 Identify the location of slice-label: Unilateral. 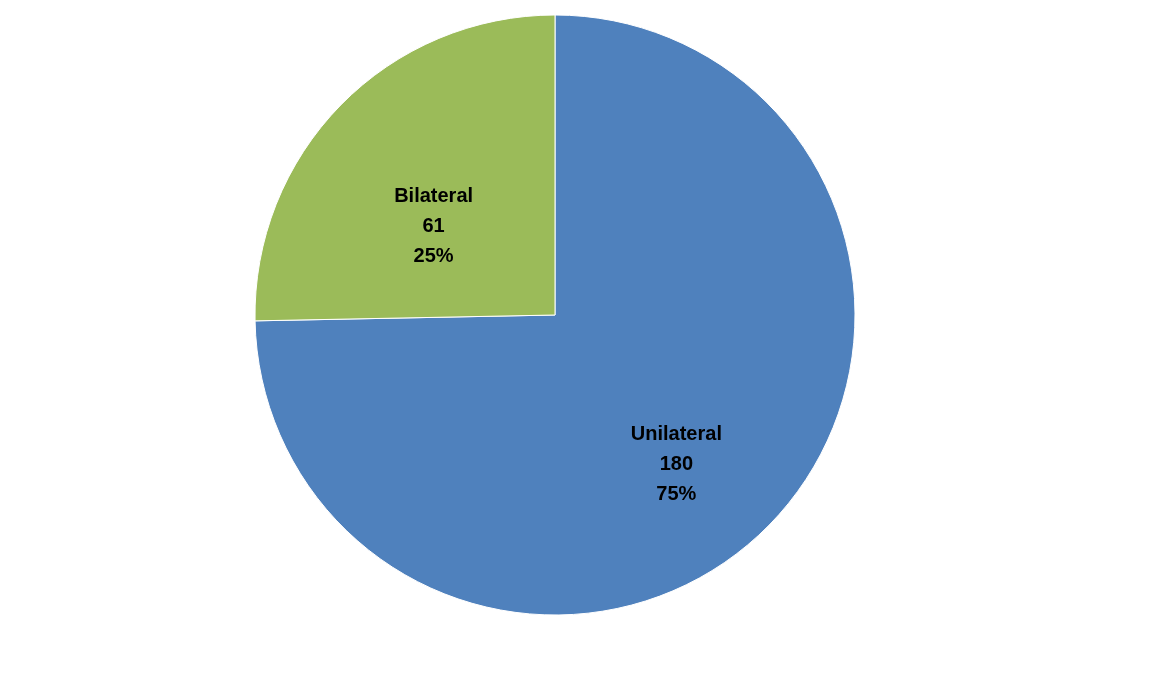
(676, 433).